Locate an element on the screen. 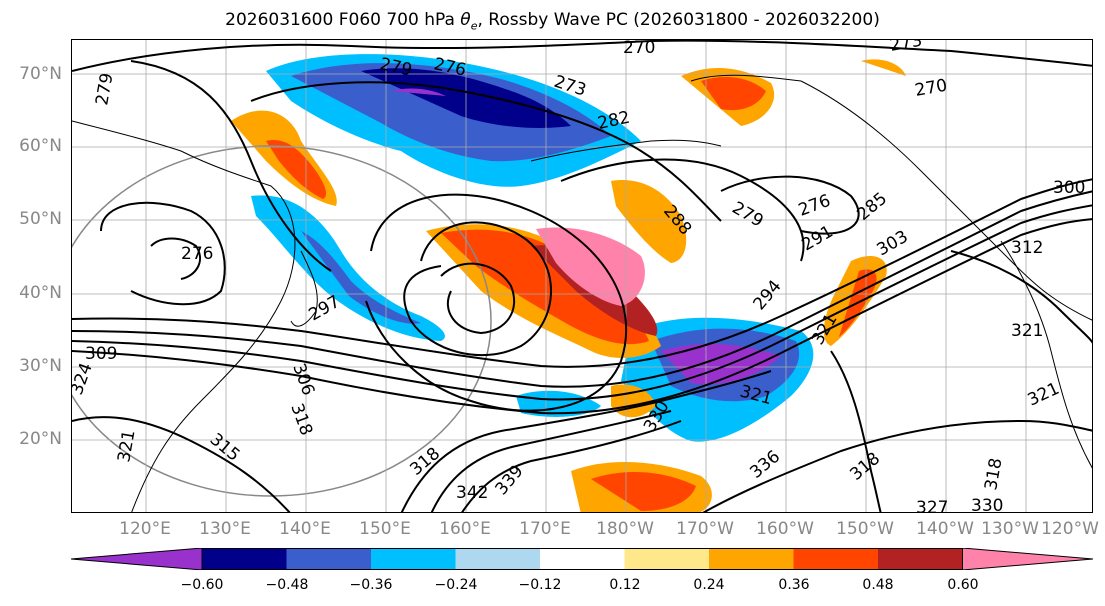  lon-label-170E: 170°E is located at coordinates (545, 529).